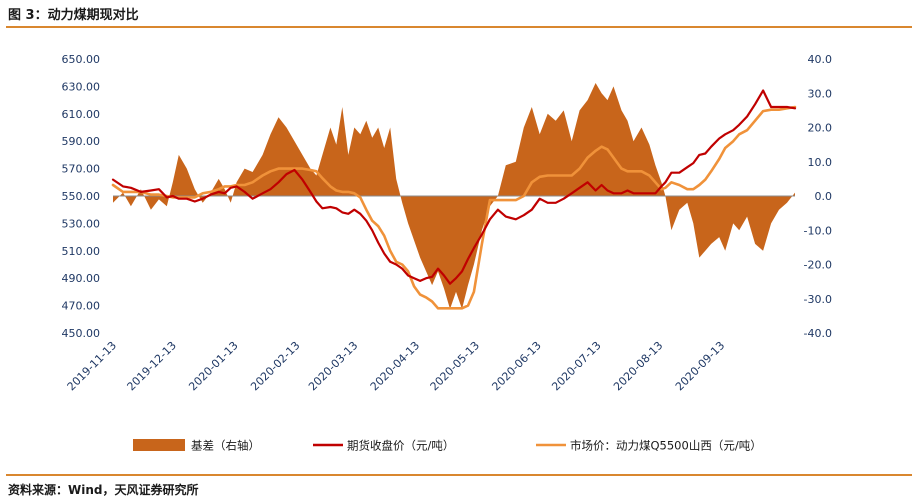 The image size is (920, 504). I want to click on x-tick-label: 2020-01-13, so click(213, 366).